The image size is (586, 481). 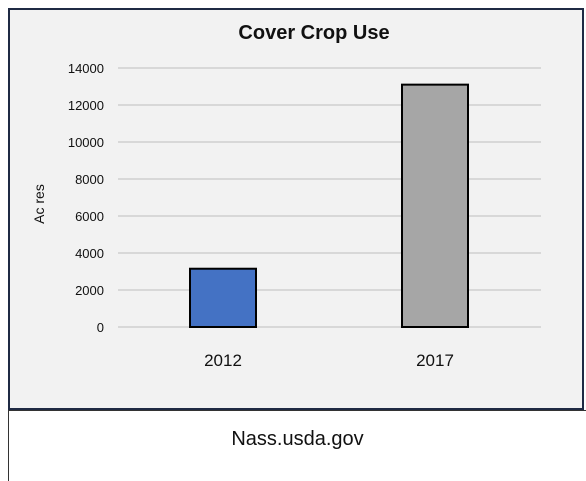 What do you see at coordinates (86, 198) in the screenshot?
I see `y-tick-labels: 0 2000 4000 6000 8000 10000 12000 14000` at bounding box center [86, 198].